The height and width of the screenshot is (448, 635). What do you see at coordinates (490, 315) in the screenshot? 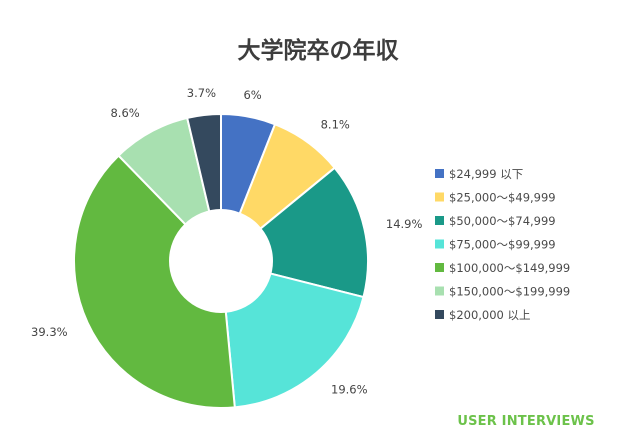
I see `legend-label: $200,000 以上` at bounding box center [490, 315].